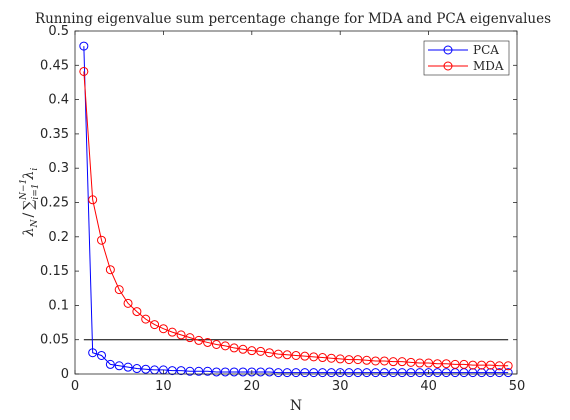 This screenshot has height=420, width=570. Describe the element at coordinates (296, 406) in the screenshot. I see `x-axis-label: N` at that location.